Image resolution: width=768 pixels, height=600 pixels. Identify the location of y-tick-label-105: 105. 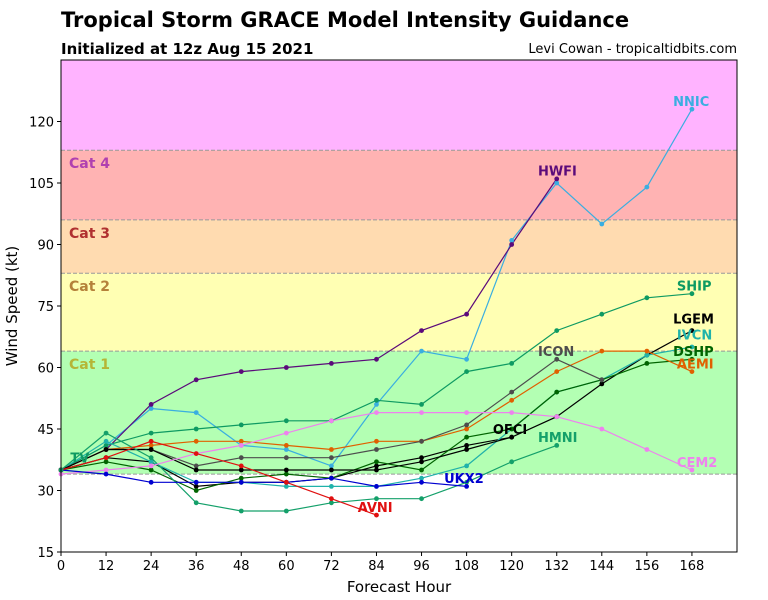
(41, 184).